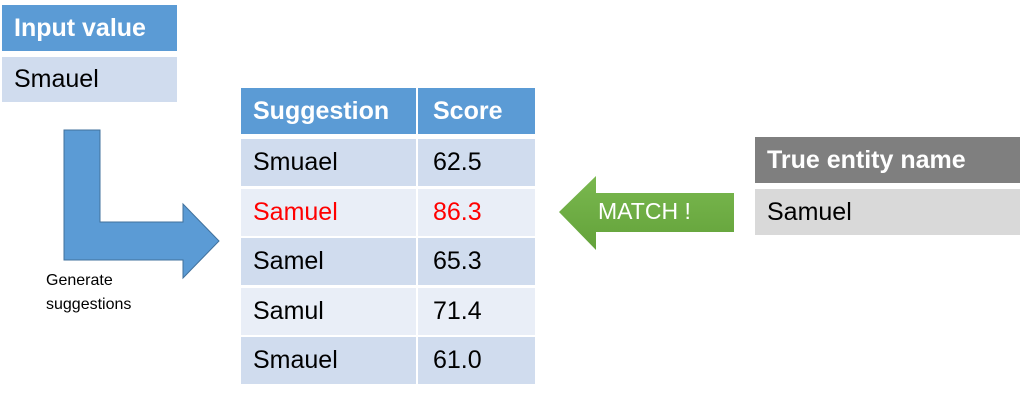 The width and height of the screenshot is (1024, 410). I want to click on suggestion-cell: Samel, so click(328, 262).